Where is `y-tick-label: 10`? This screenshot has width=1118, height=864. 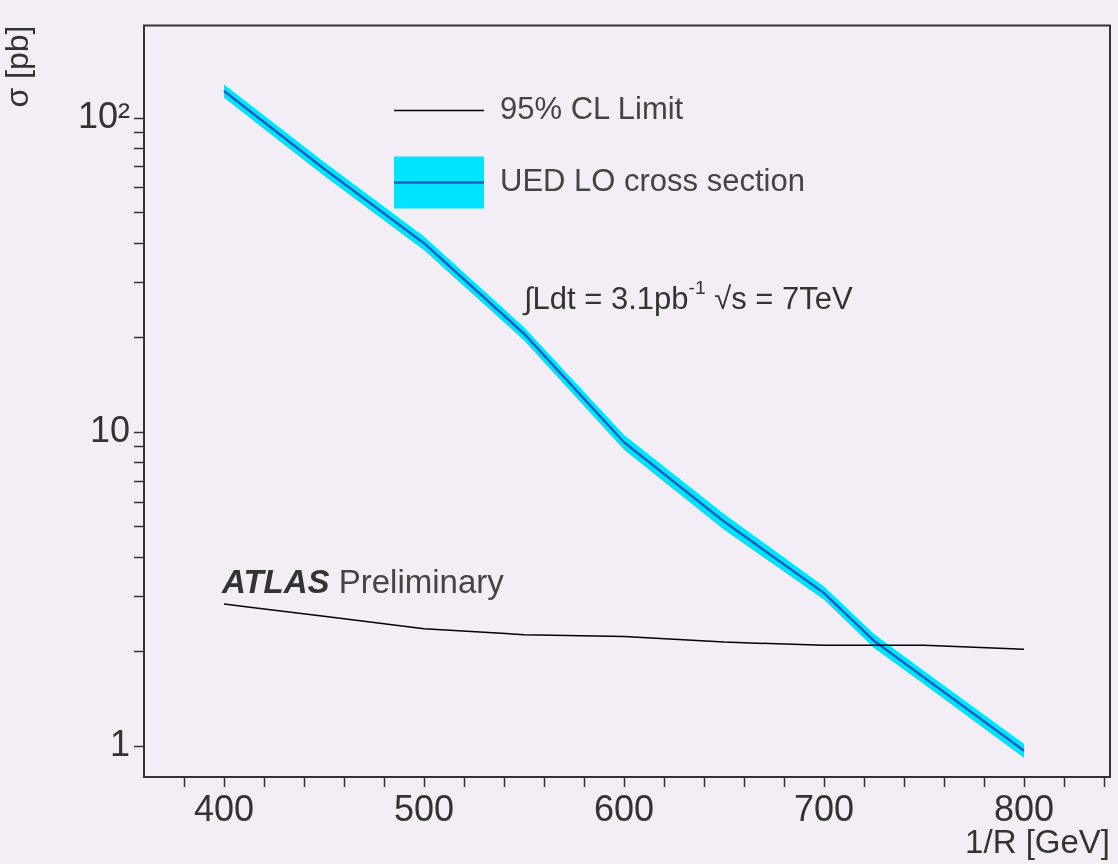
y-tick-label: 10 is located at coordinates (109, 430).